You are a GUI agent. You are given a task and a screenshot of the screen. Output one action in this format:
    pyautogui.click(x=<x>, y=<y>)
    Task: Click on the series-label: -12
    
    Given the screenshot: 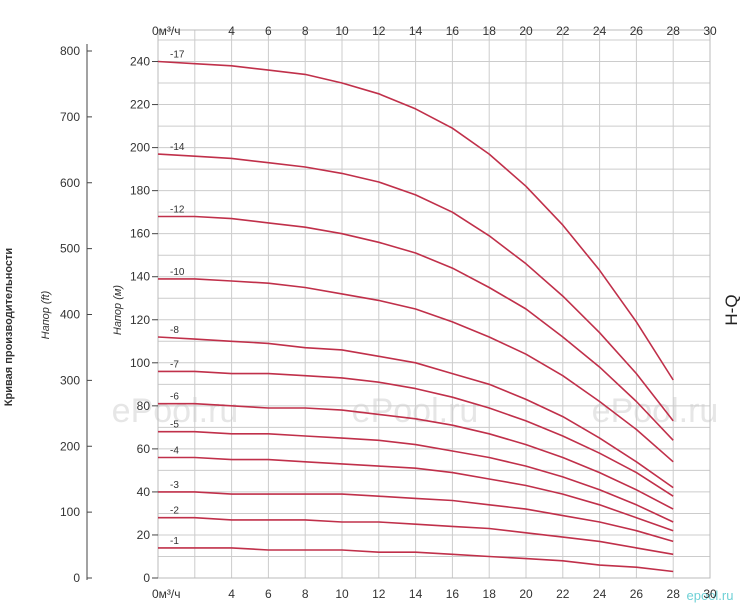 What is the action you would take?
    pyautogui.click(x=177, y=209)
    